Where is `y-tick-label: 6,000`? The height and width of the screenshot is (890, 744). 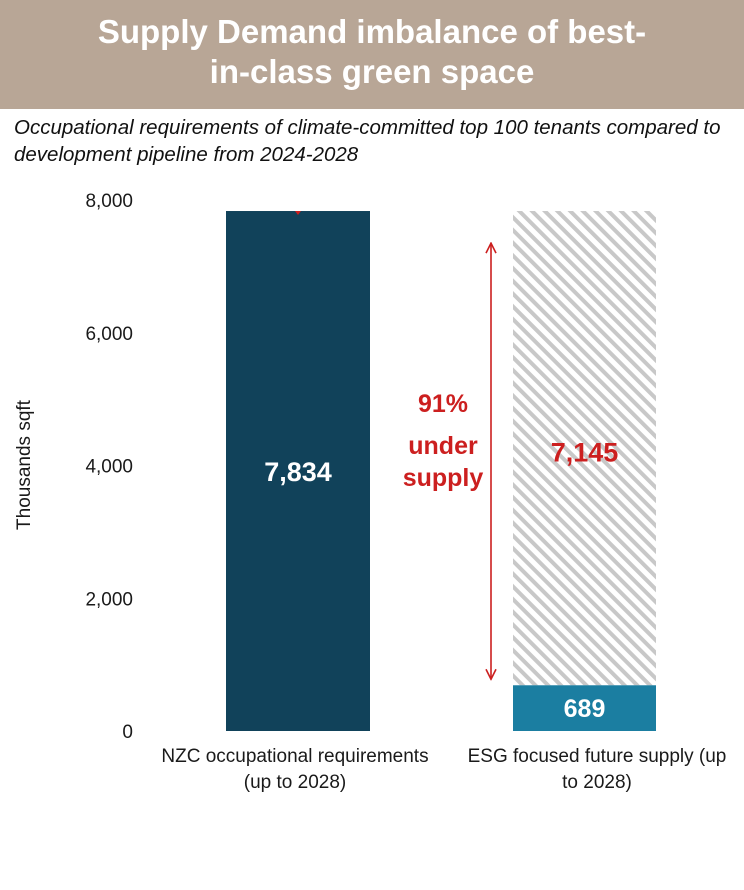
y-tick-label: 6,000 is located at coordinates (109, 334).